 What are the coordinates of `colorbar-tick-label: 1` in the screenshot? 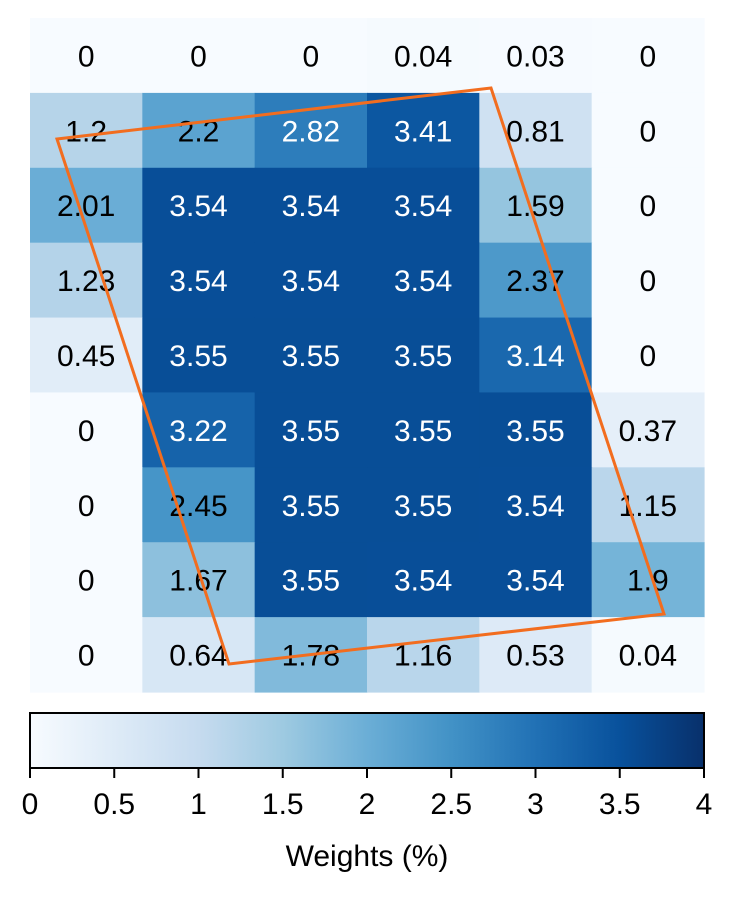 It's located at (198, 804).